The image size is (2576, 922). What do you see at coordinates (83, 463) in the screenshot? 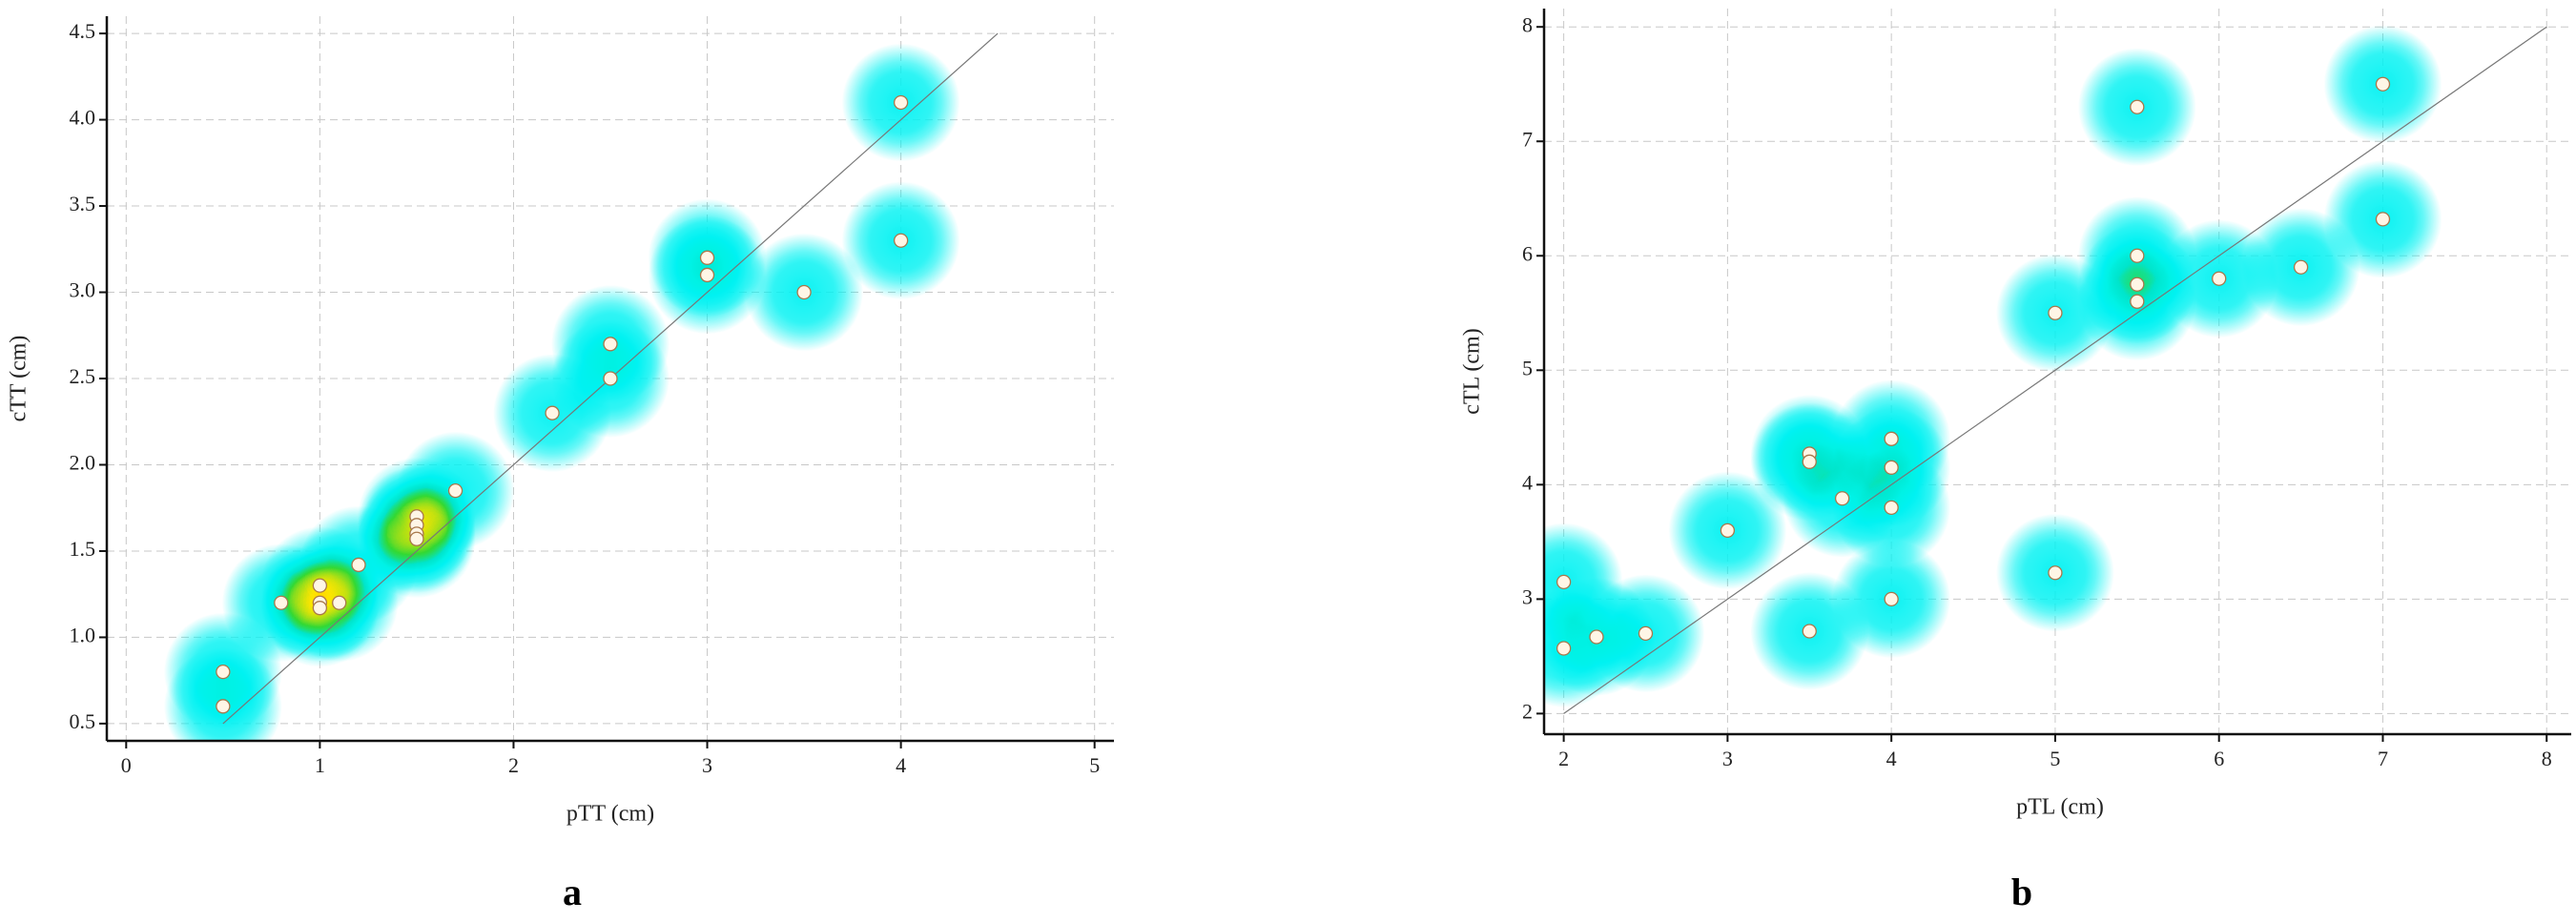
I see `y-tick-label: 2.0` at bounding box center [83, 463].